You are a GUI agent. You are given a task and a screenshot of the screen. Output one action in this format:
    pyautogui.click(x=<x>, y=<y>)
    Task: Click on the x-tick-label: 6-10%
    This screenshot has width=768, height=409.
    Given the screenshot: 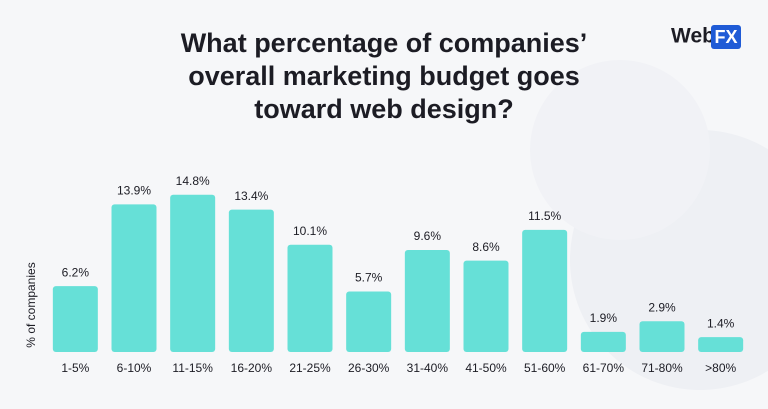 What is the action you would take?
    pyautogui.click(x=134, y=368)
    